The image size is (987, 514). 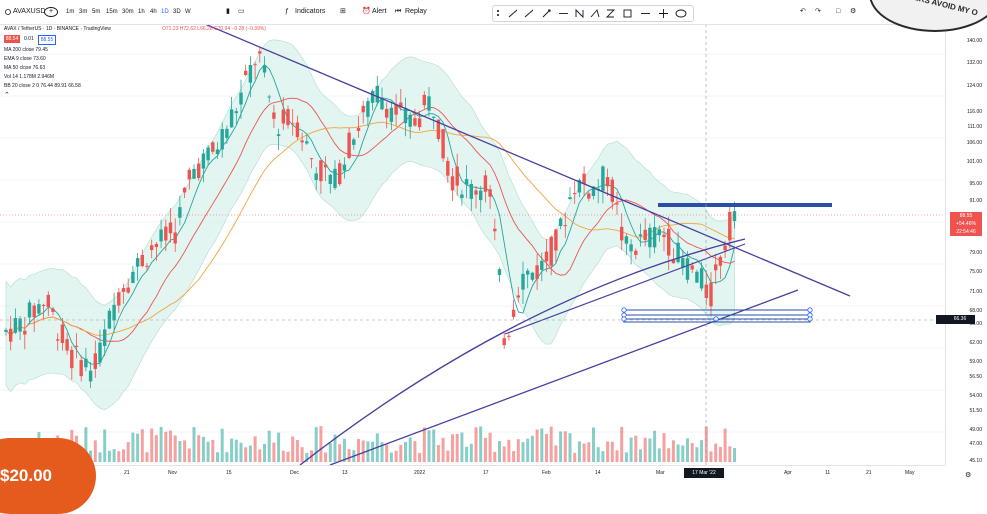 What do you see at coordinates (112, 12) in the screenshot?
I see `timeframe-15m: 15m` at bounding box center [112, 12].